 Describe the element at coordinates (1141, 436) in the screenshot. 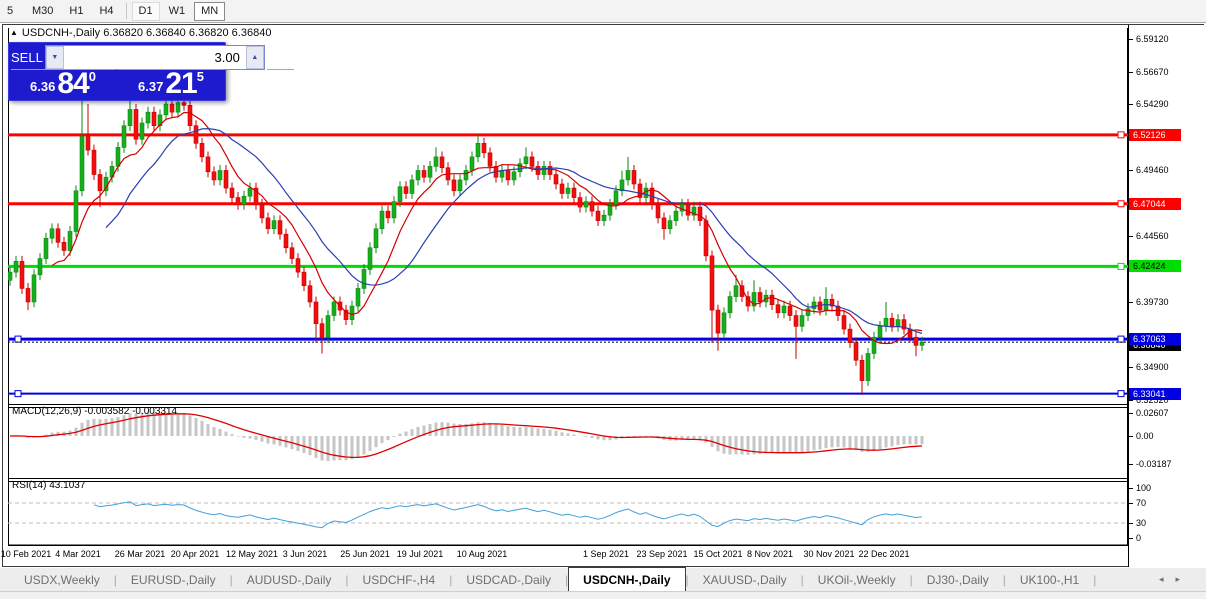

I see `macd-tick: 0.00` at that location.